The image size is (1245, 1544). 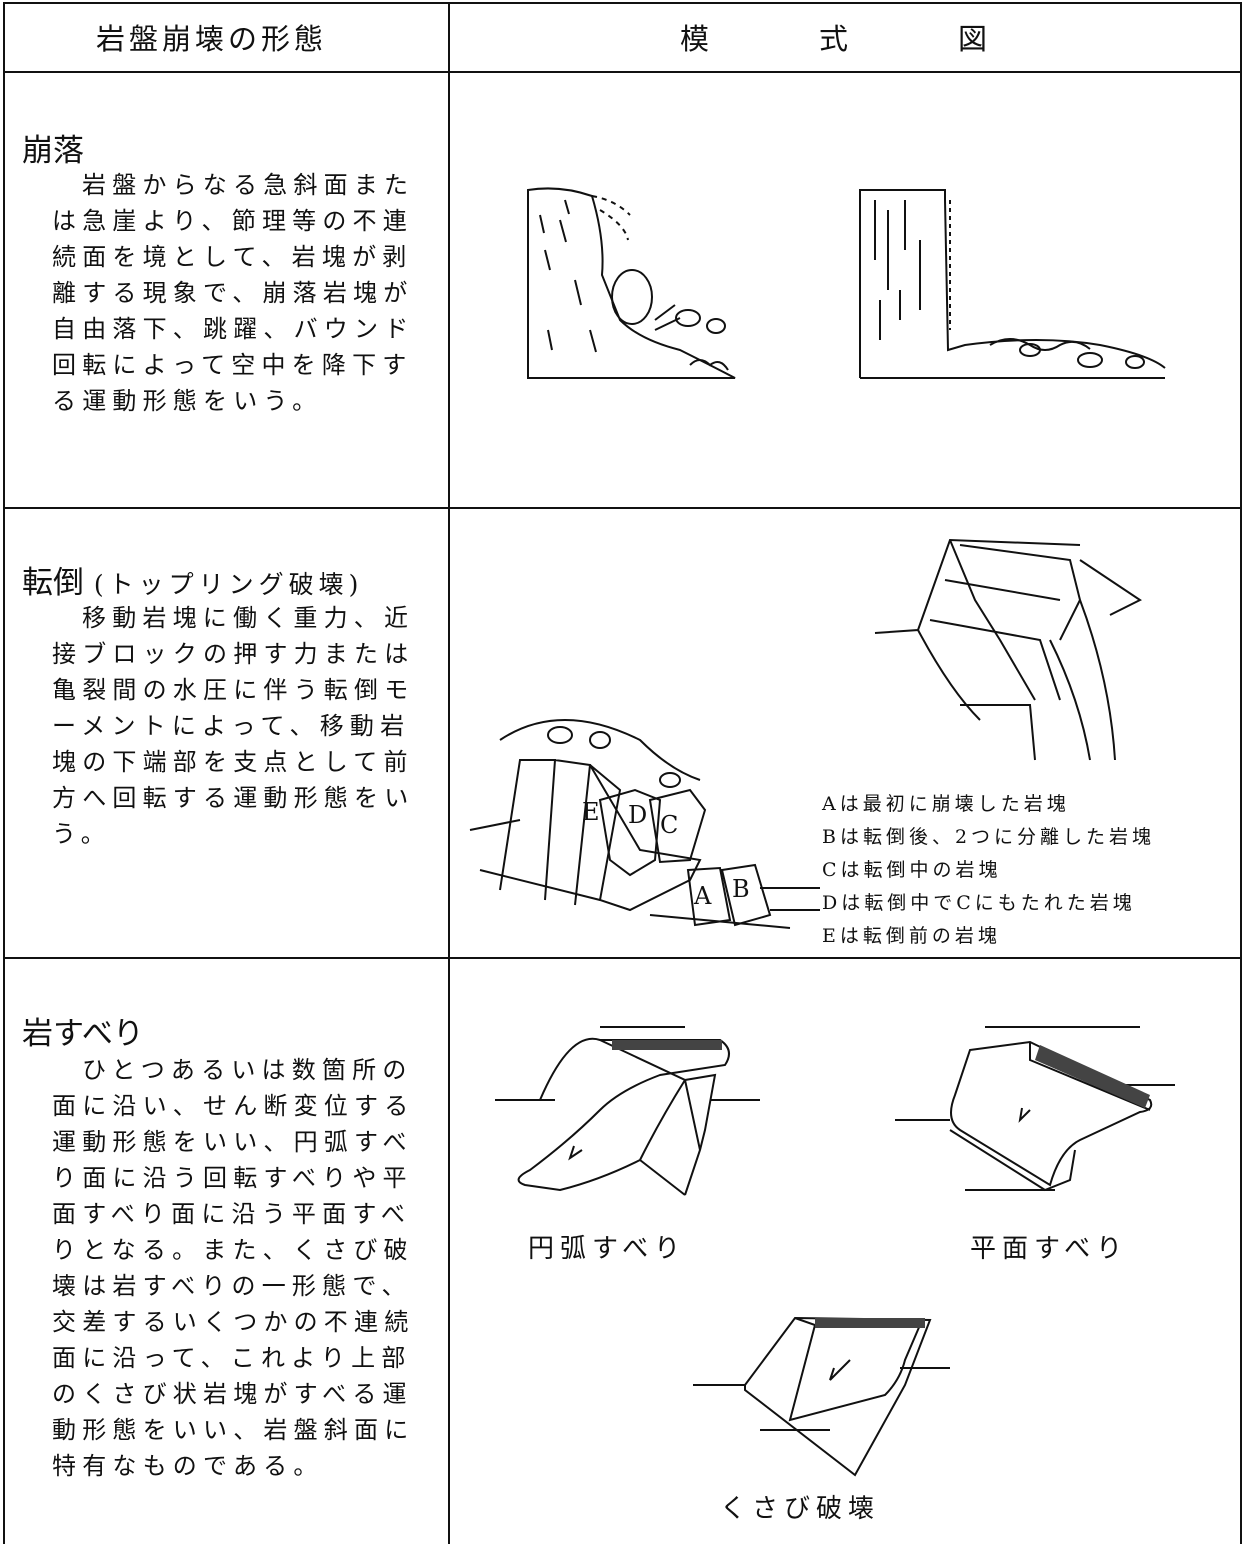 What do you see at coordinates (233, 690) in the screenshot?
I see `description-line: 亀裂間の水圧に伴う転倒モ` at bounding box center [233, 690].